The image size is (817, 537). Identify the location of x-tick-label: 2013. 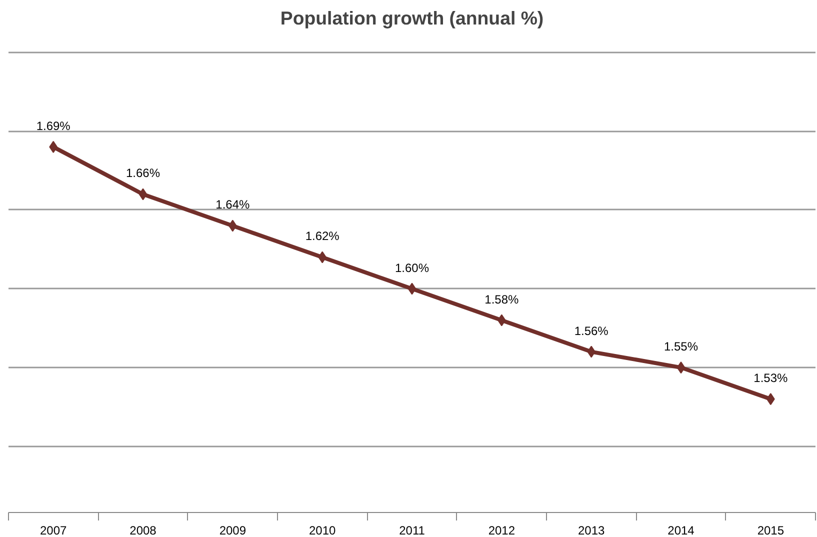
(592, 530).